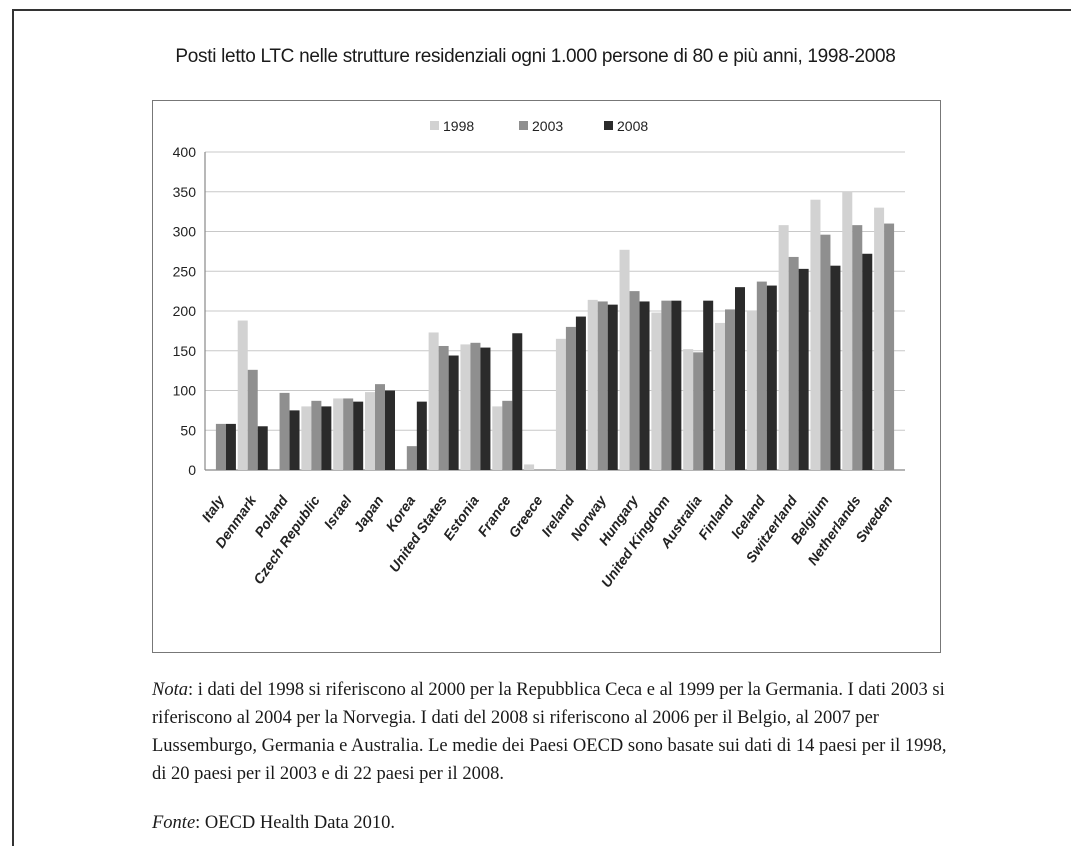 This screenshot has height=846, width=1071. What do you see at coordinates (170, 690) in the screenshot?
I see `note-label: Nota` at bounding box center [170, 690].